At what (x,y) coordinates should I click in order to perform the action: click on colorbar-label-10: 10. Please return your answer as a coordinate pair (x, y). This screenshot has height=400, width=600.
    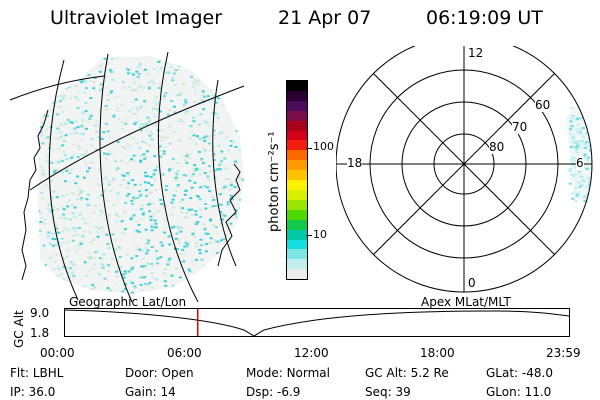
    Looking at the image, I should click on (320, 234).